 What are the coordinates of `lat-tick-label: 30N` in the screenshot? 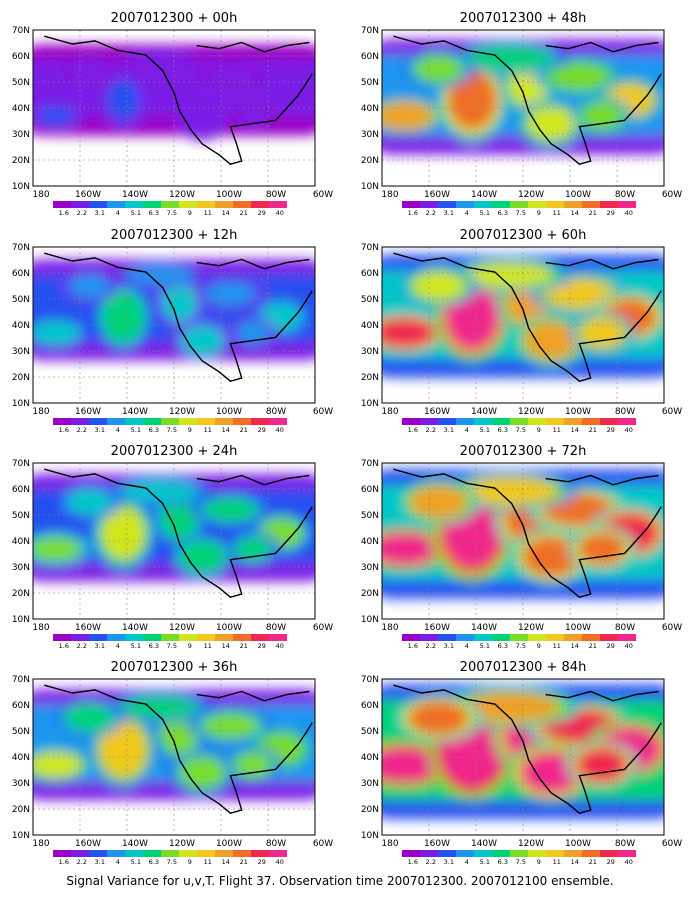 It's located at (370, 352).